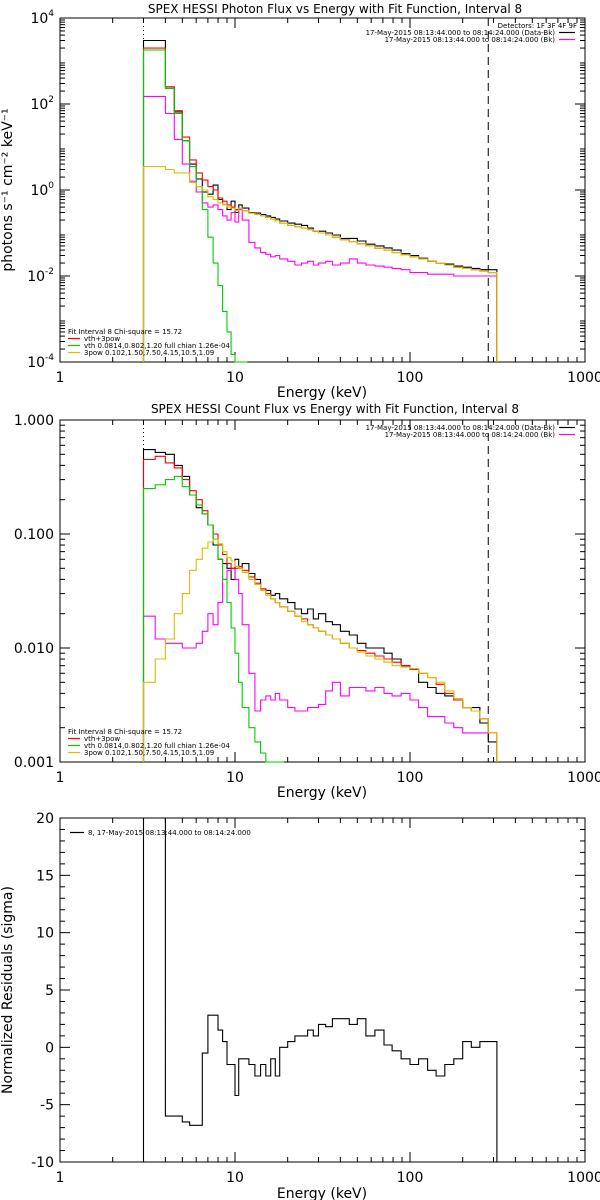 This screenshot has width=600, height=1200. I want to click on residuals-xlabel: Energy (keV), so click(322, 1193).